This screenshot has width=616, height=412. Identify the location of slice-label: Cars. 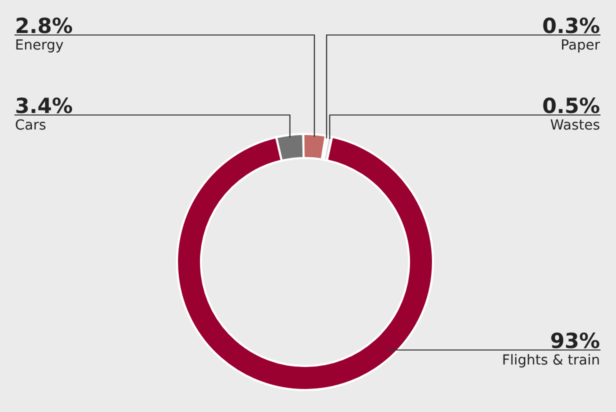
(31, 124).